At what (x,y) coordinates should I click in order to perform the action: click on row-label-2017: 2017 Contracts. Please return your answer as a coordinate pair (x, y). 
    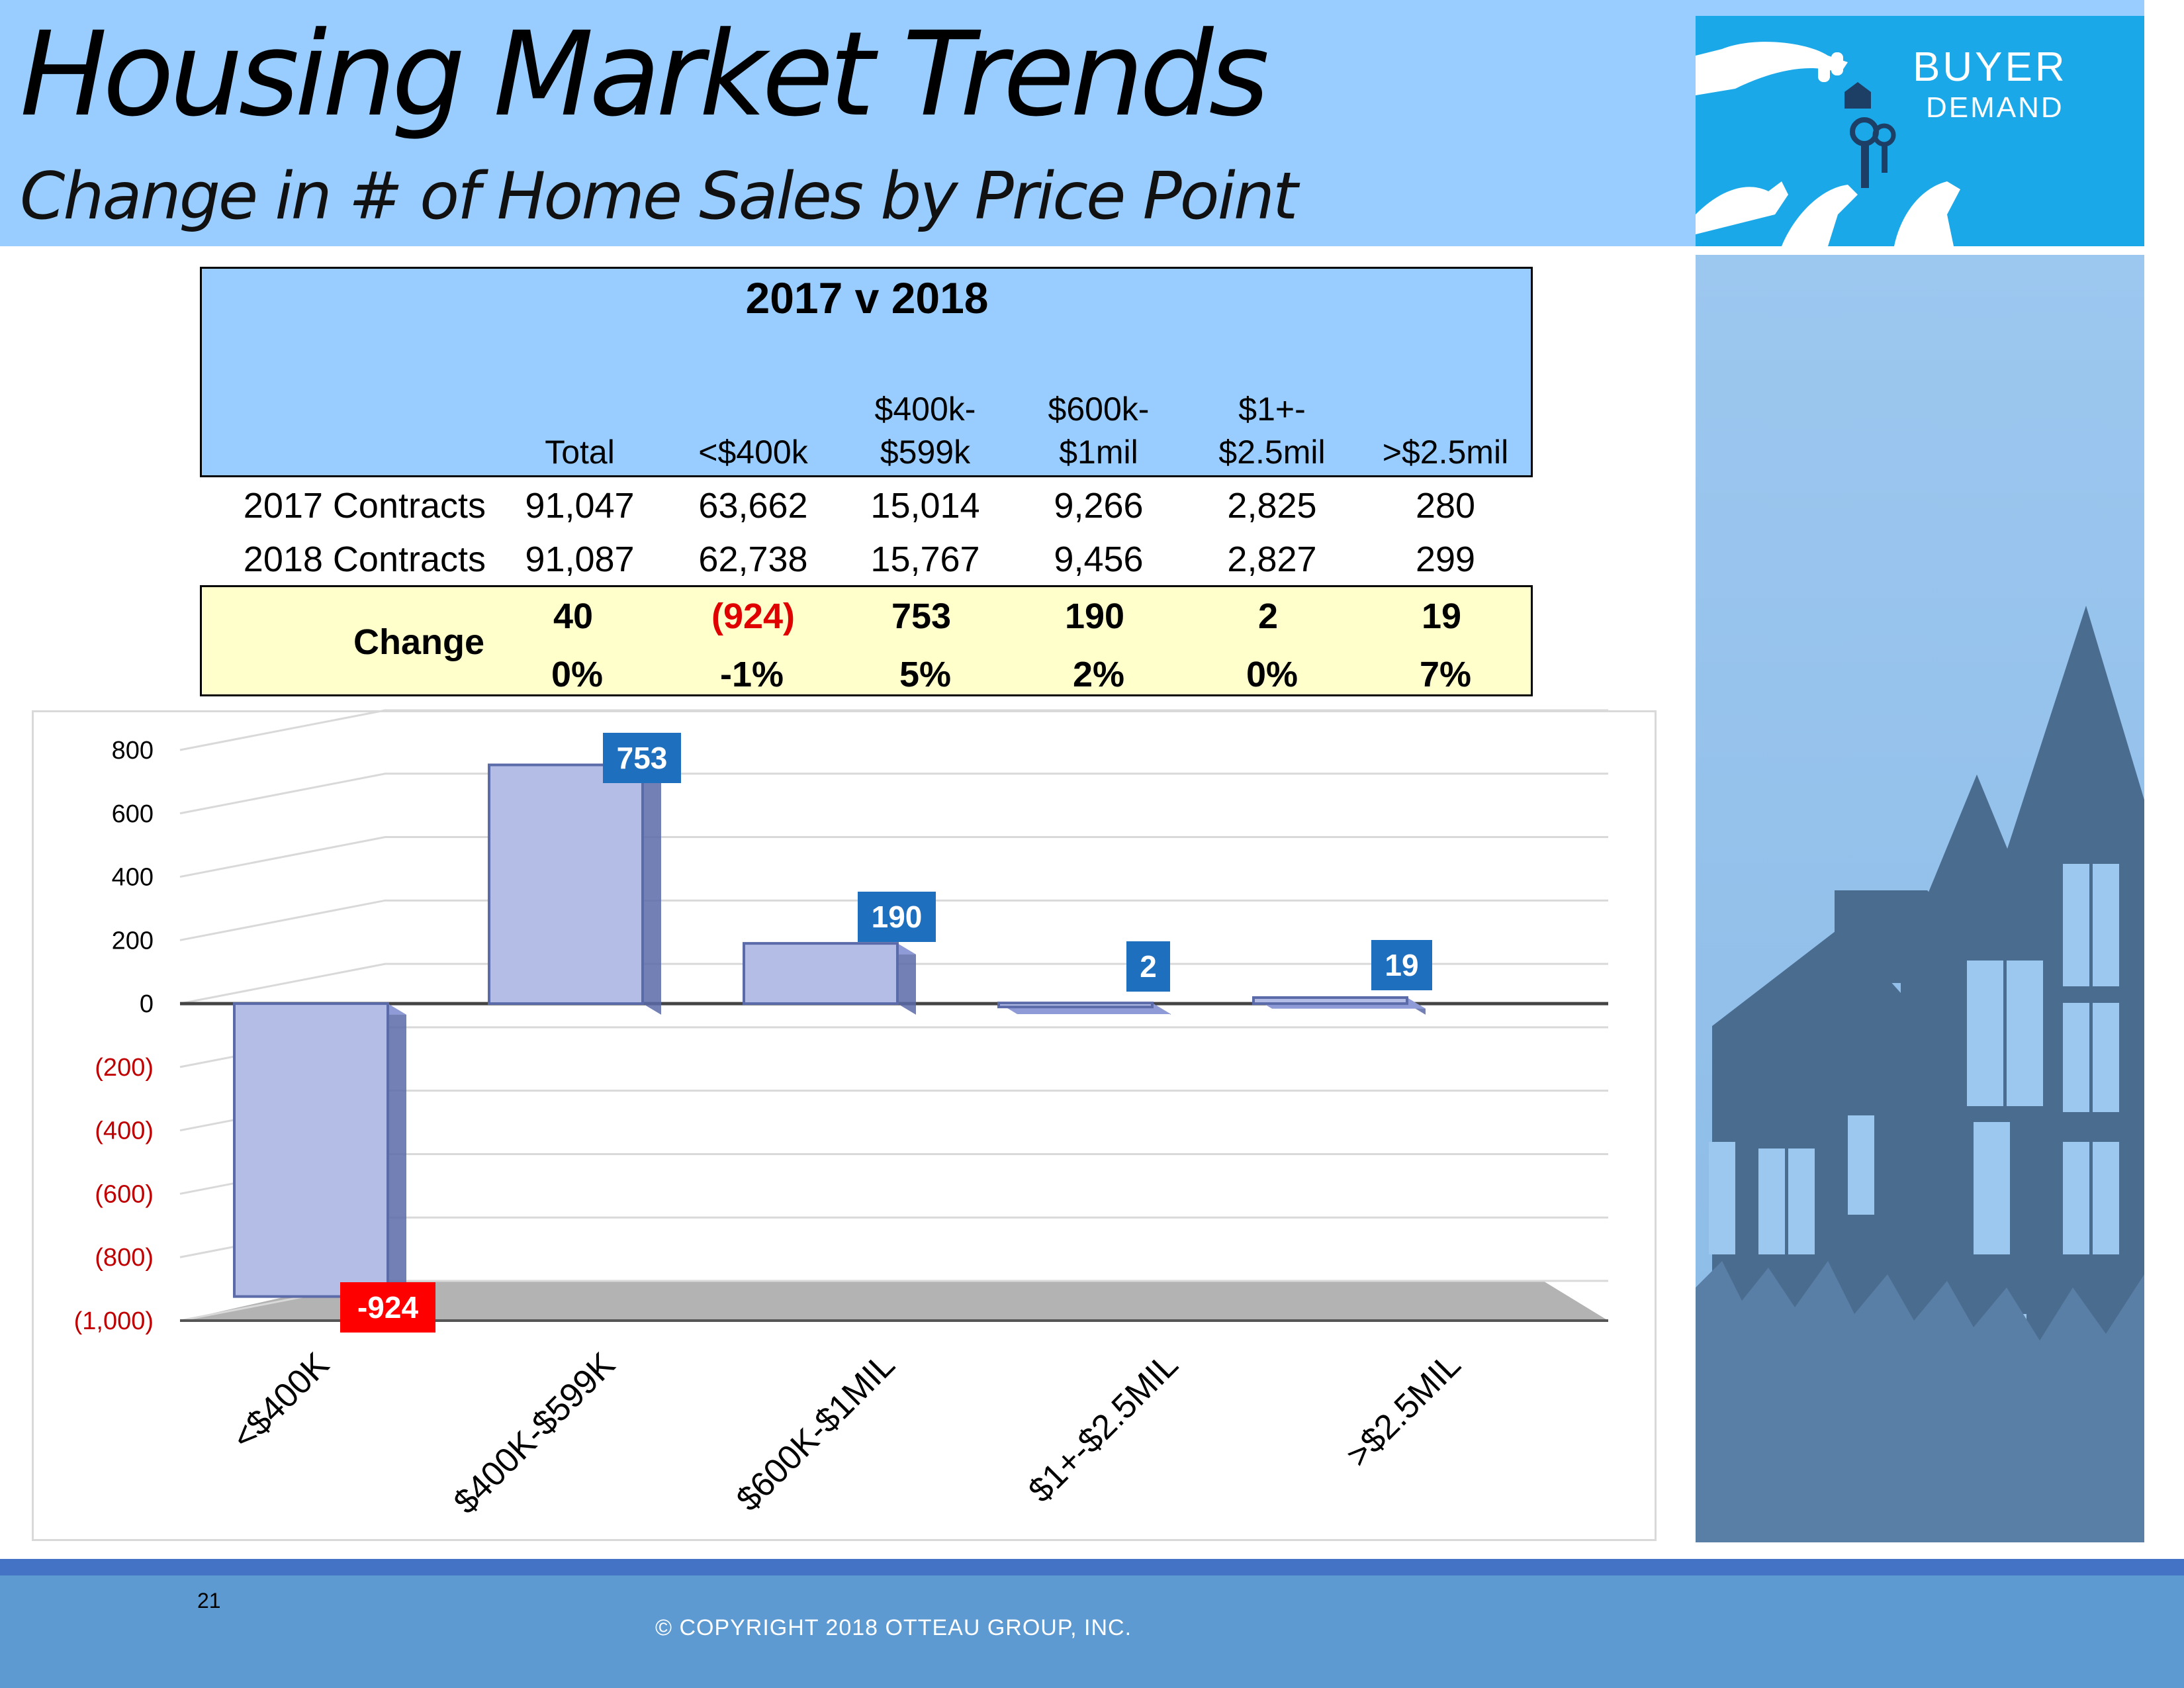
    Looking at the image, I should click on (365, 506).